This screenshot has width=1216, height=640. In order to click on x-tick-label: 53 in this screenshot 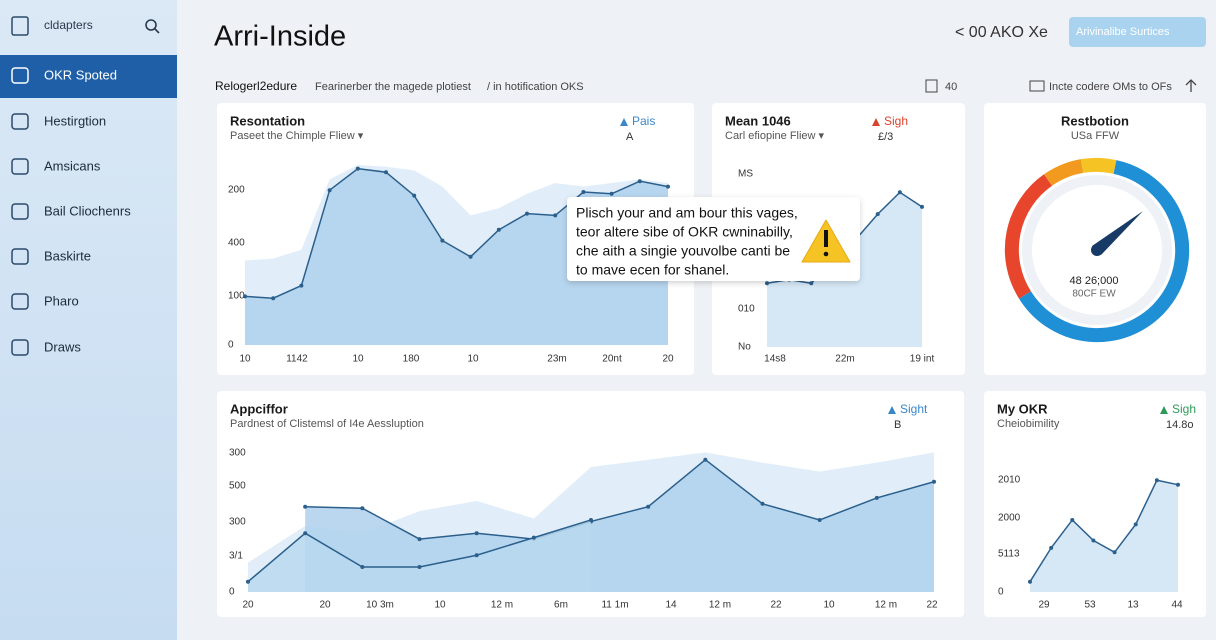, I will do `click(1090, 605)`.